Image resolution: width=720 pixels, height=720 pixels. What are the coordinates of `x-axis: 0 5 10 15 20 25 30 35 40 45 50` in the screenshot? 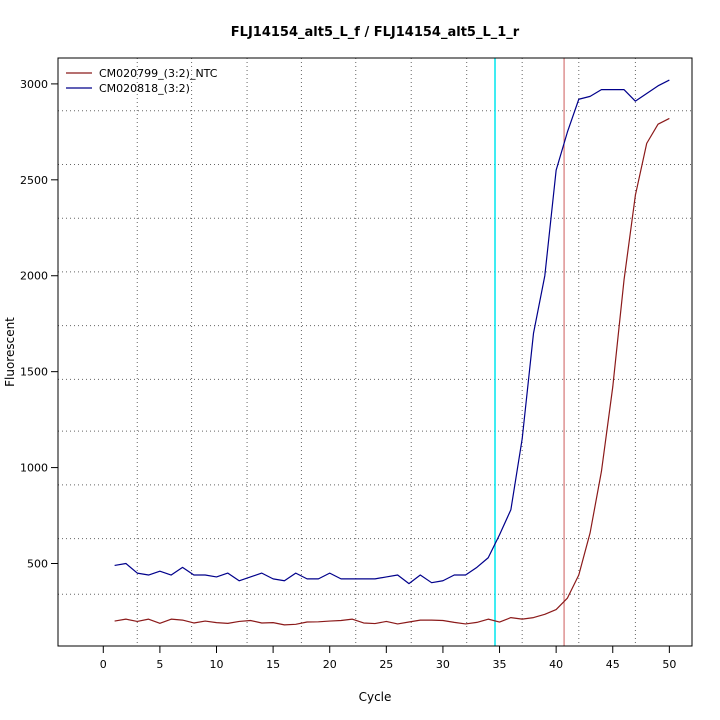 It's located at (388, 658).